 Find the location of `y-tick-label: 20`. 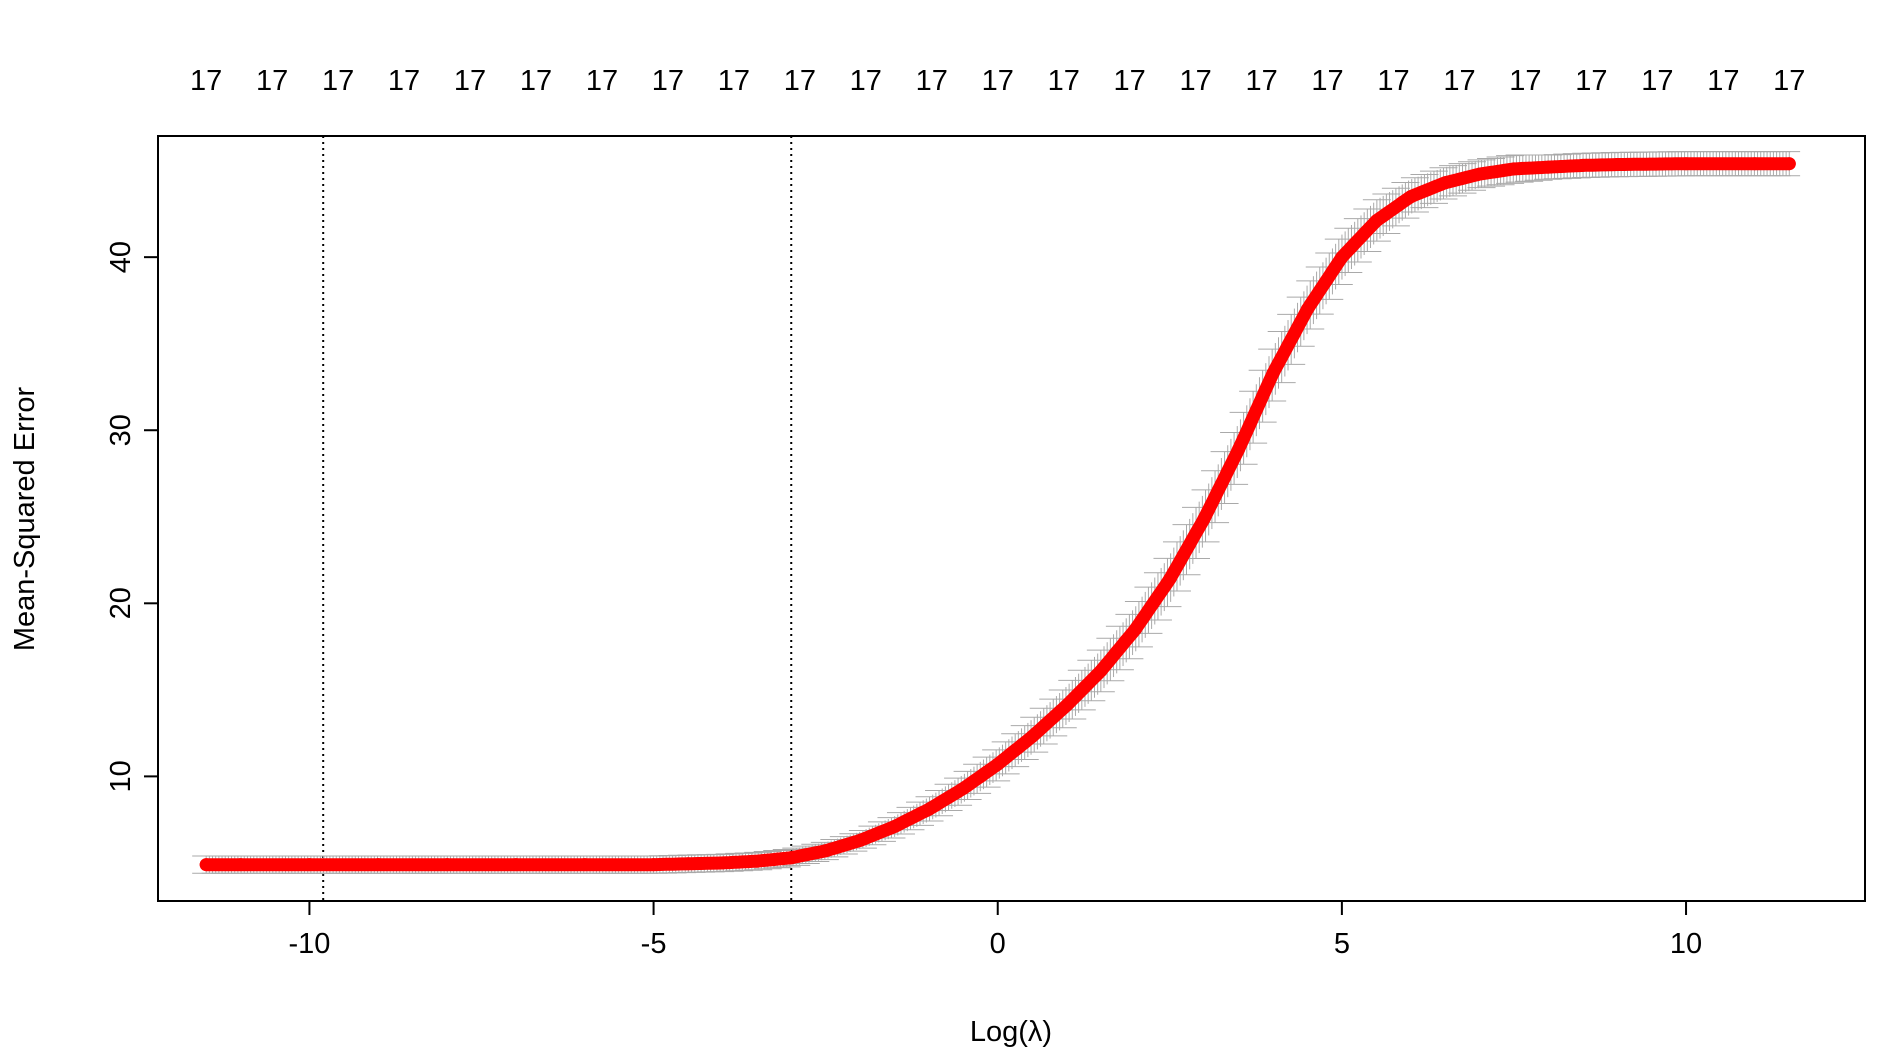

y-tick-label: 20 is located at coordinates (121, 603).